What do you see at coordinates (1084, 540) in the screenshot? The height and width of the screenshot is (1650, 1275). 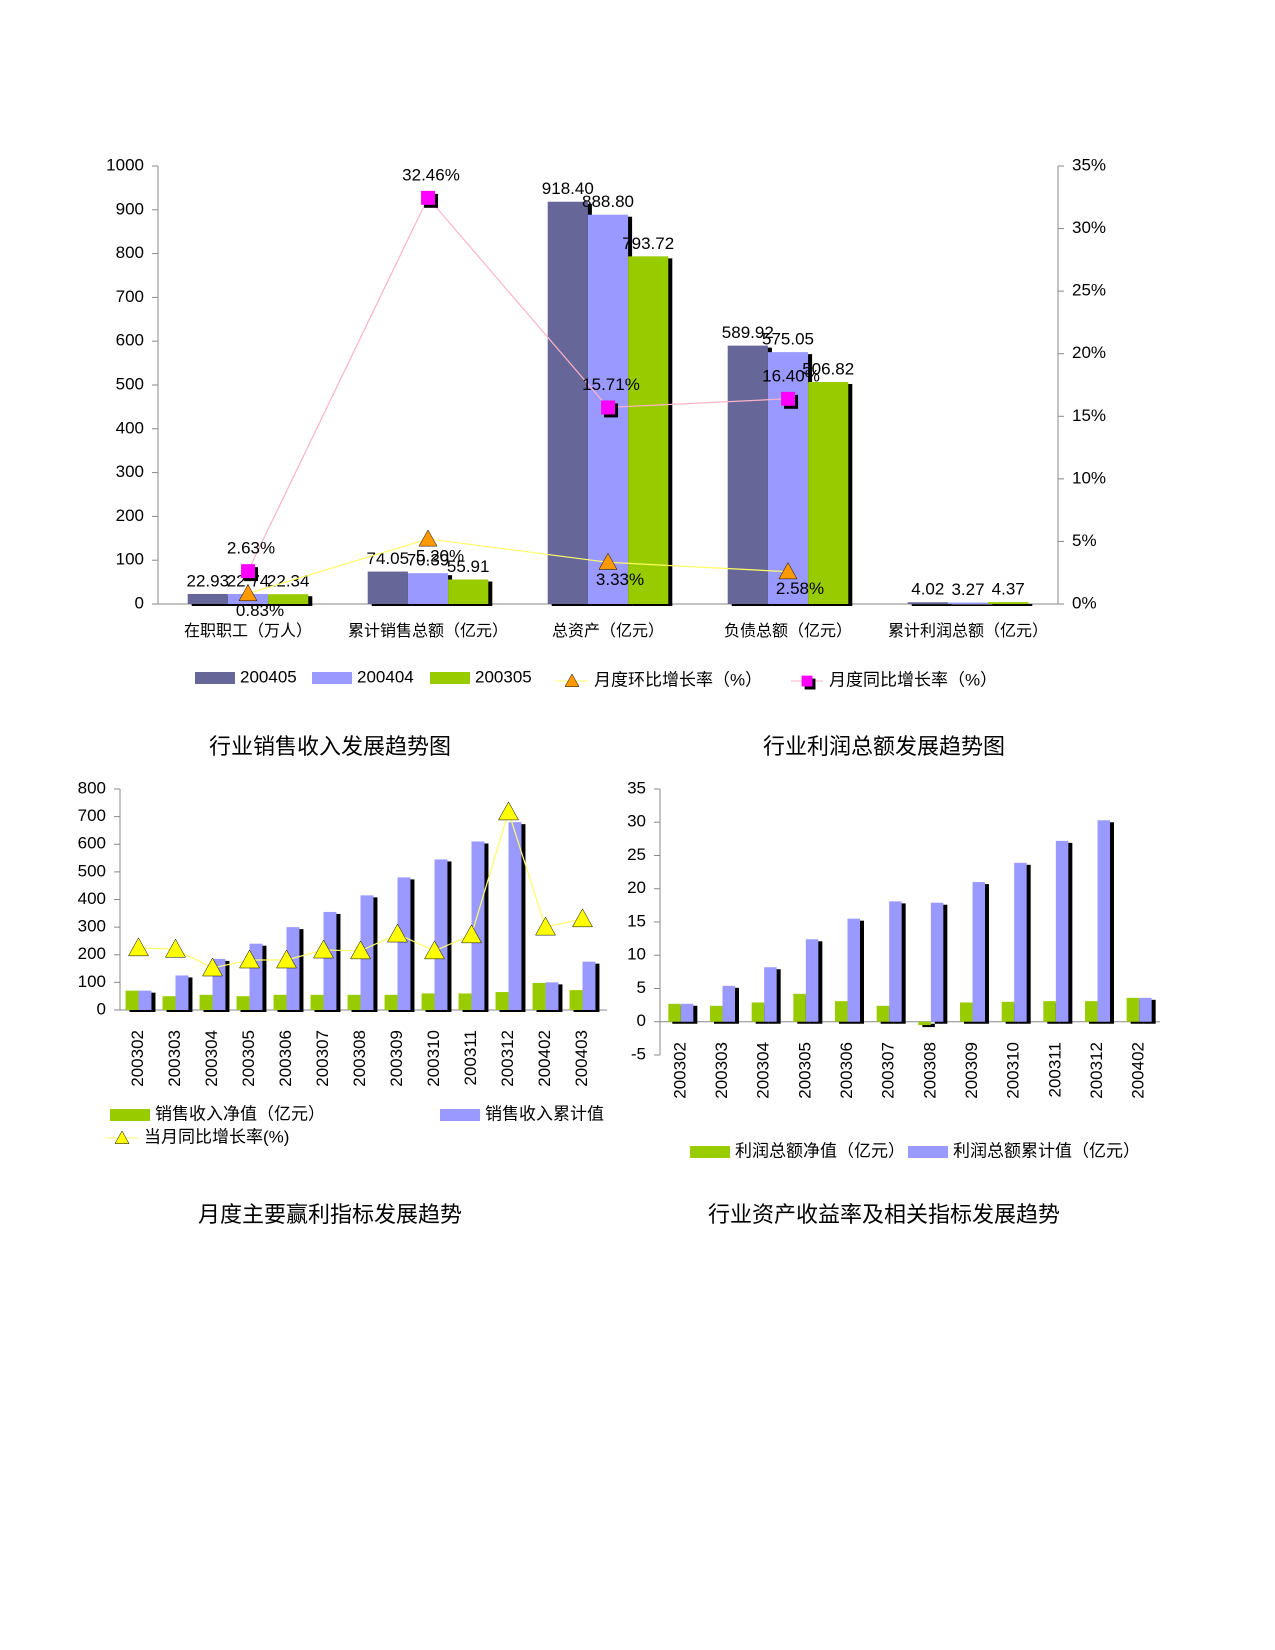 I see `y2-tick-label: 5%` at bounding box center [1084, 540].